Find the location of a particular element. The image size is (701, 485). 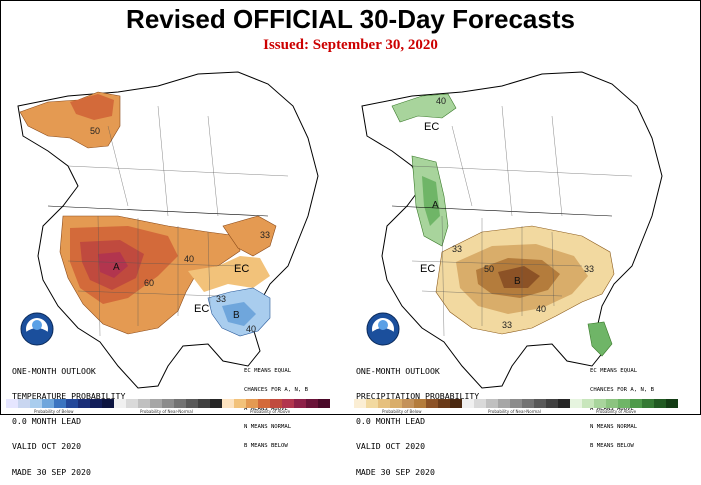

temp-colorbar-caption-normal: Probability of Near-Normal is located at coordinates (166, 411).